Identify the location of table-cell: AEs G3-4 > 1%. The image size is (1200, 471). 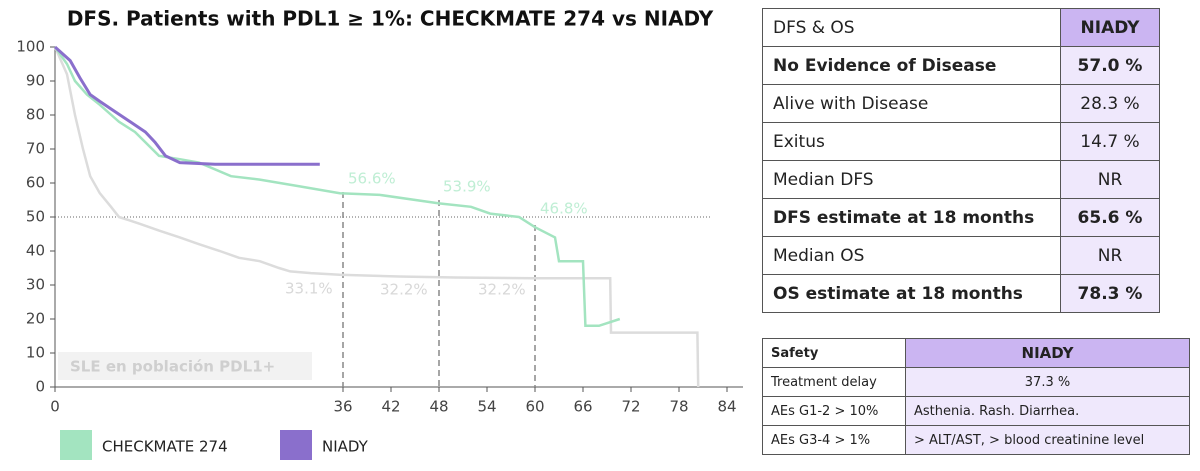
(834, 440).